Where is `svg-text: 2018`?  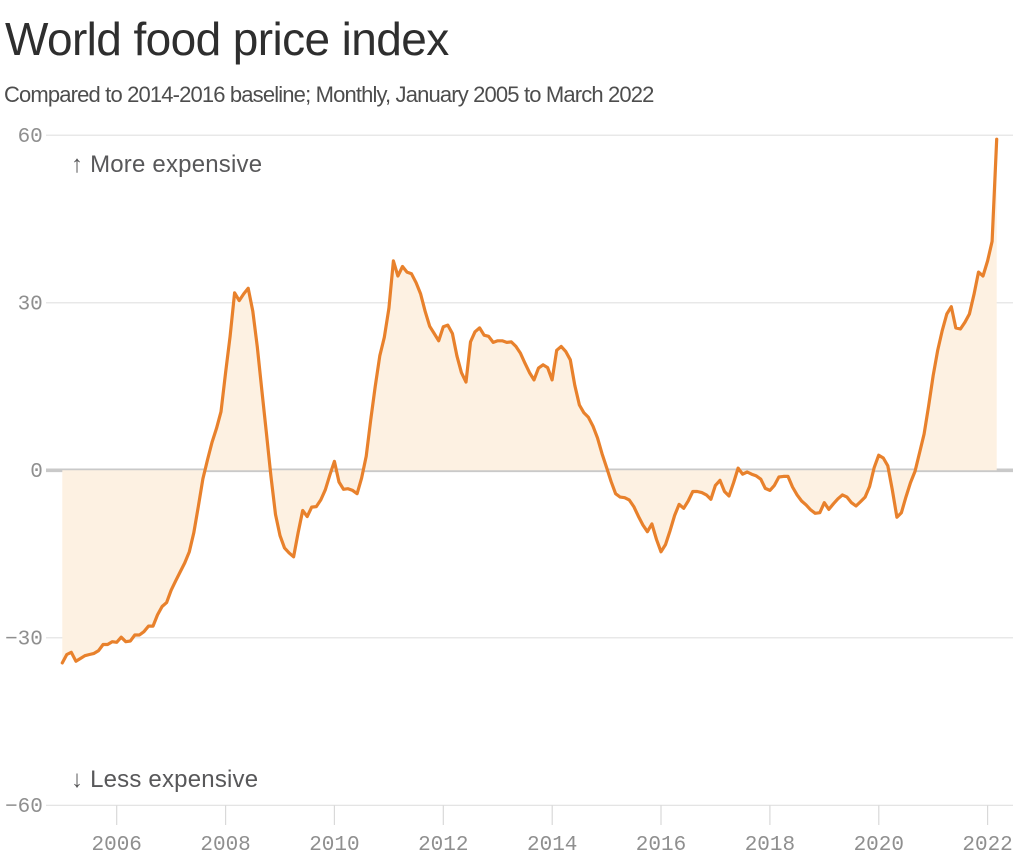 svg-text: 2018 is located at coordinates (770, 845).